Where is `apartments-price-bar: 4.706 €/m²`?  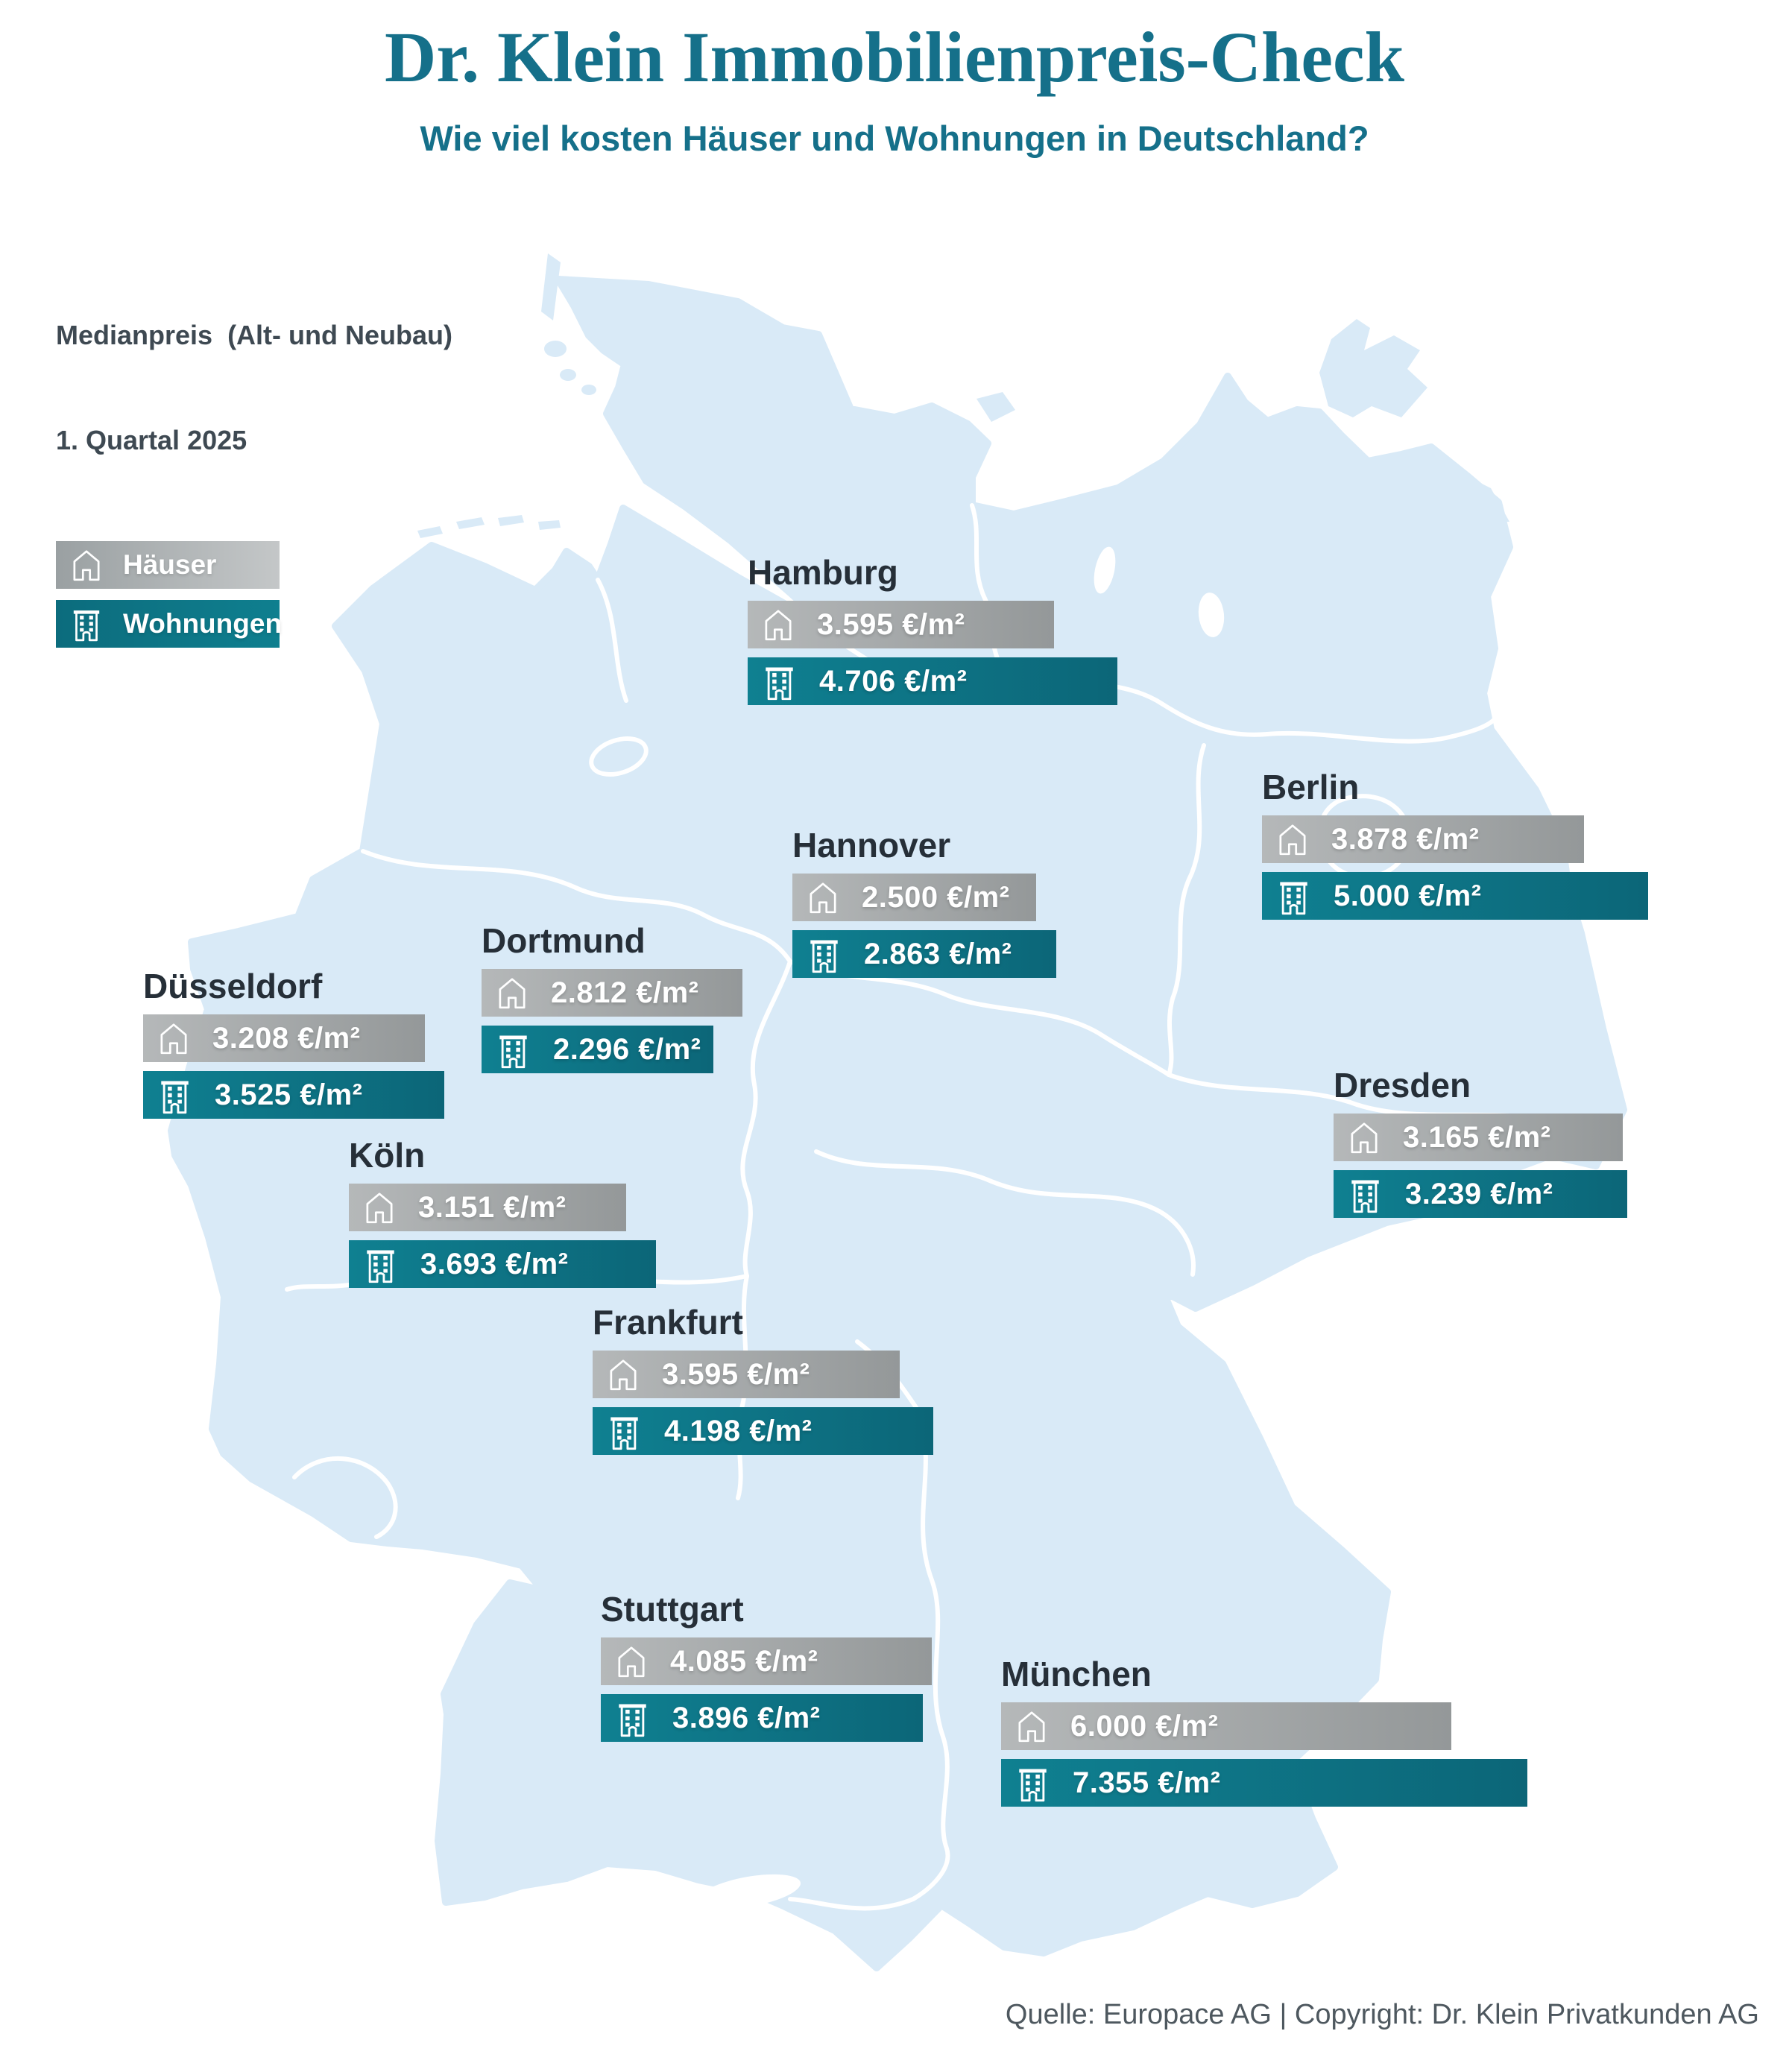
apartments-price-bar: 4.706 €/m² is located at coordinates (932, 681).